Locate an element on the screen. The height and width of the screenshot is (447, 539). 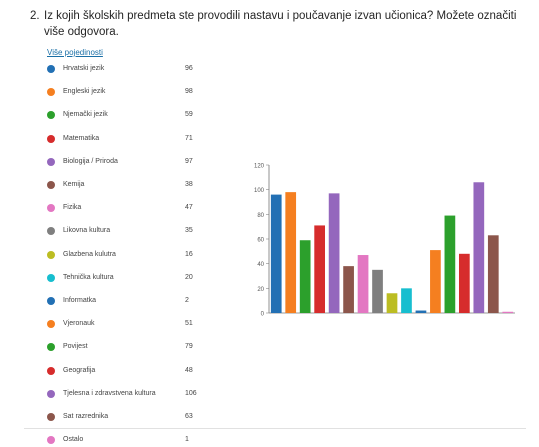
y-tick-label: 80 is located at coordinates (260, 216).